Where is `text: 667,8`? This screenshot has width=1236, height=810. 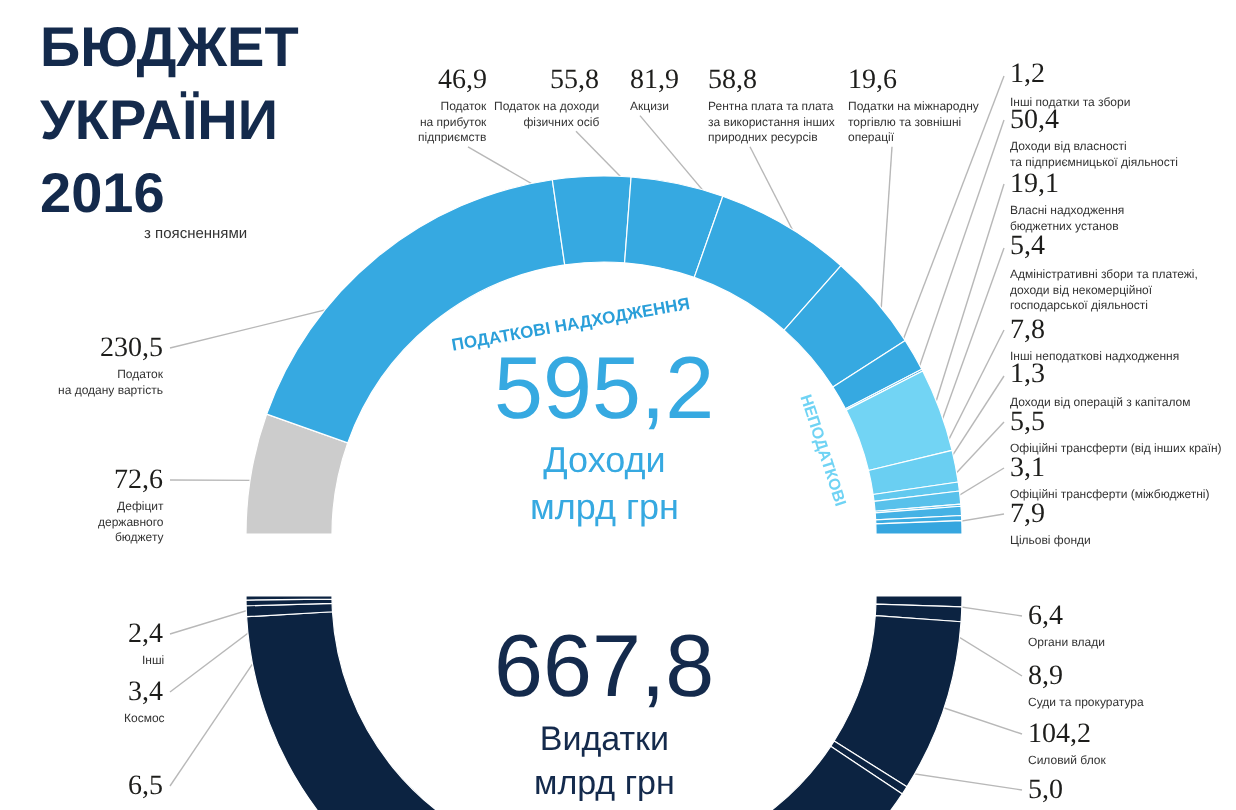 text: 667,8 is located at coordinates (604, 667).